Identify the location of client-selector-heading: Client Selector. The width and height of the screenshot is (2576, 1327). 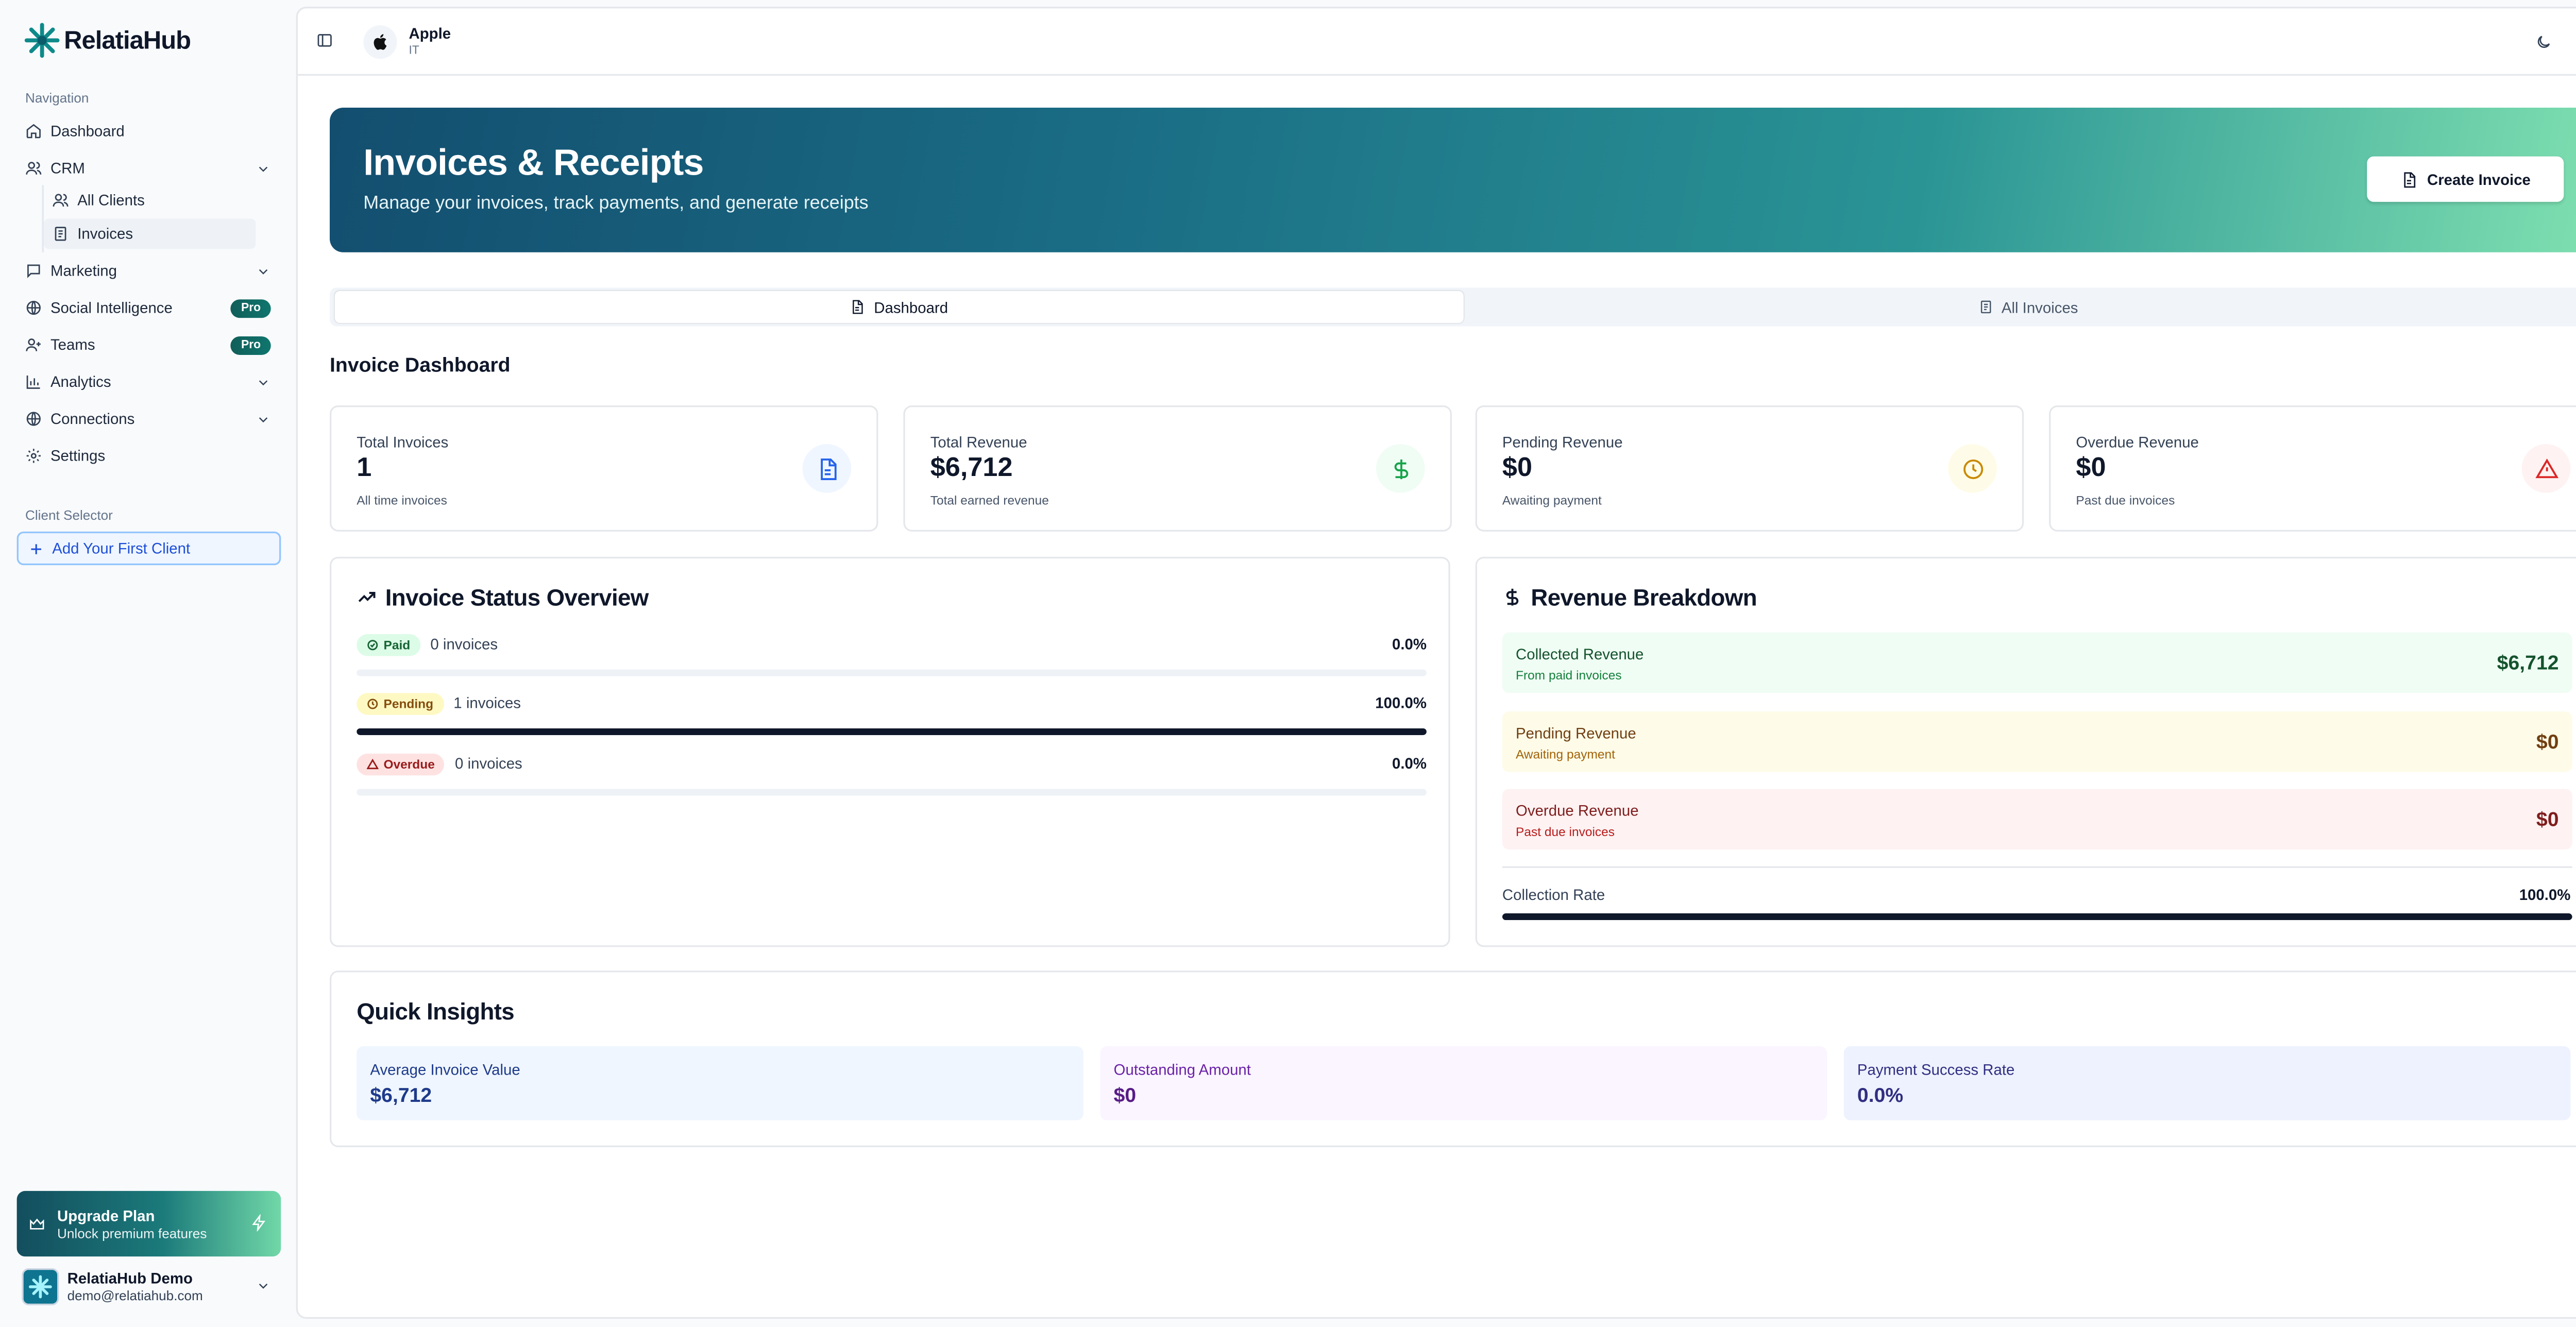
(69, 515).